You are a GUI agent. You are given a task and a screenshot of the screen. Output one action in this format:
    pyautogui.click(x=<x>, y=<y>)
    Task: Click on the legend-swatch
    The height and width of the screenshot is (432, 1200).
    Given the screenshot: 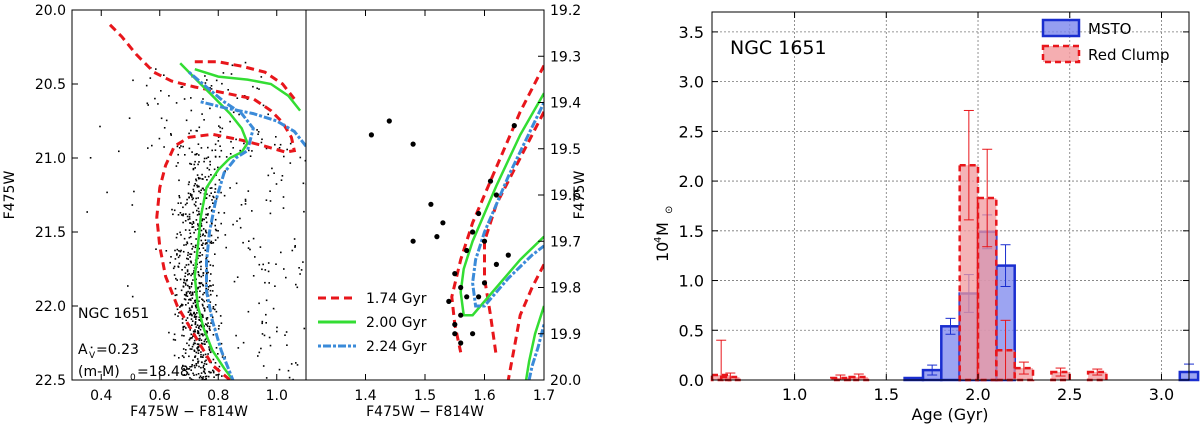 What is the action you would take?
    pyautogui.click(x=1061, y=28)
    